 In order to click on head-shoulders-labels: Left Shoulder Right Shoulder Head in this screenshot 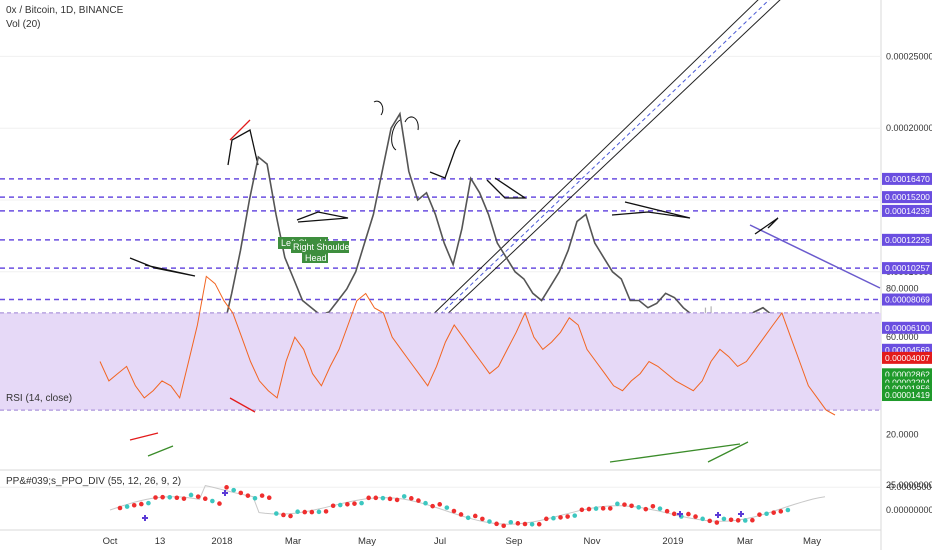, I will do `click(315, 250)`.